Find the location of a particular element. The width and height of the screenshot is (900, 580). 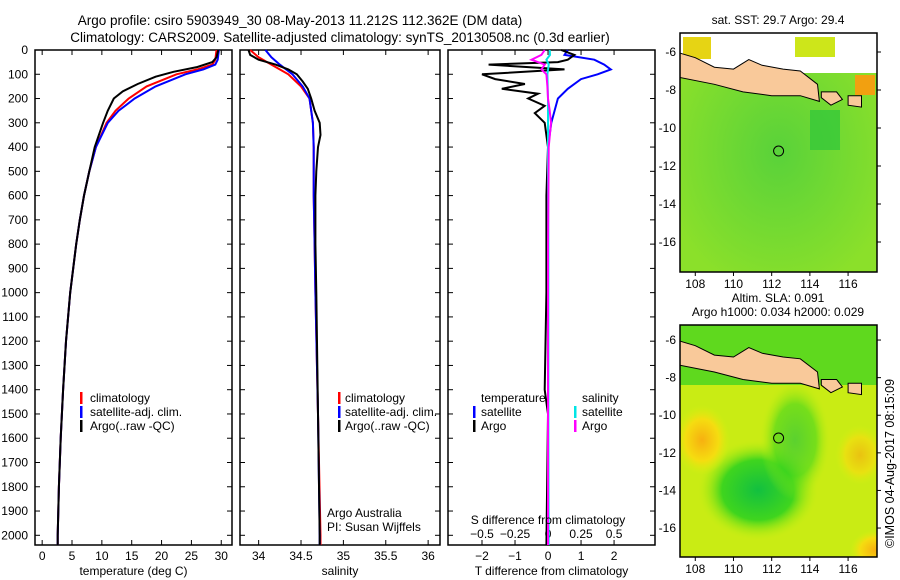

legend-label: satellite-adj. clim. is located at coordinates (391, 412).